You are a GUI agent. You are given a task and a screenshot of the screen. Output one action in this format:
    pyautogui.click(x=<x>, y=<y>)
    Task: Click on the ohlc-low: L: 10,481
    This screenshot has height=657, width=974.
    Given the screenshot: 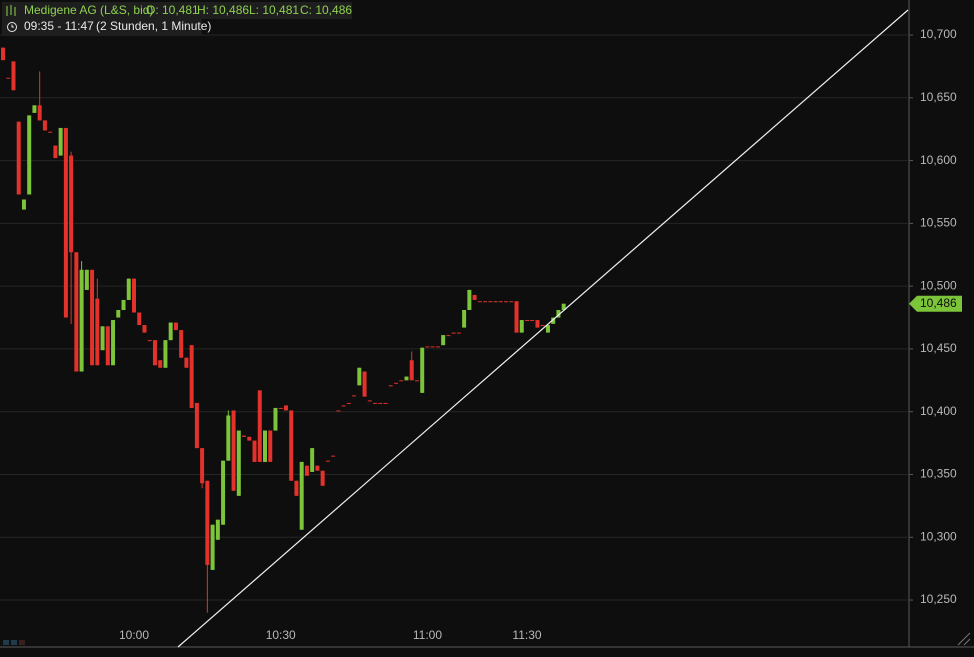 What is the action you would take?
    pyautogui.click(x=274, y=10)
    